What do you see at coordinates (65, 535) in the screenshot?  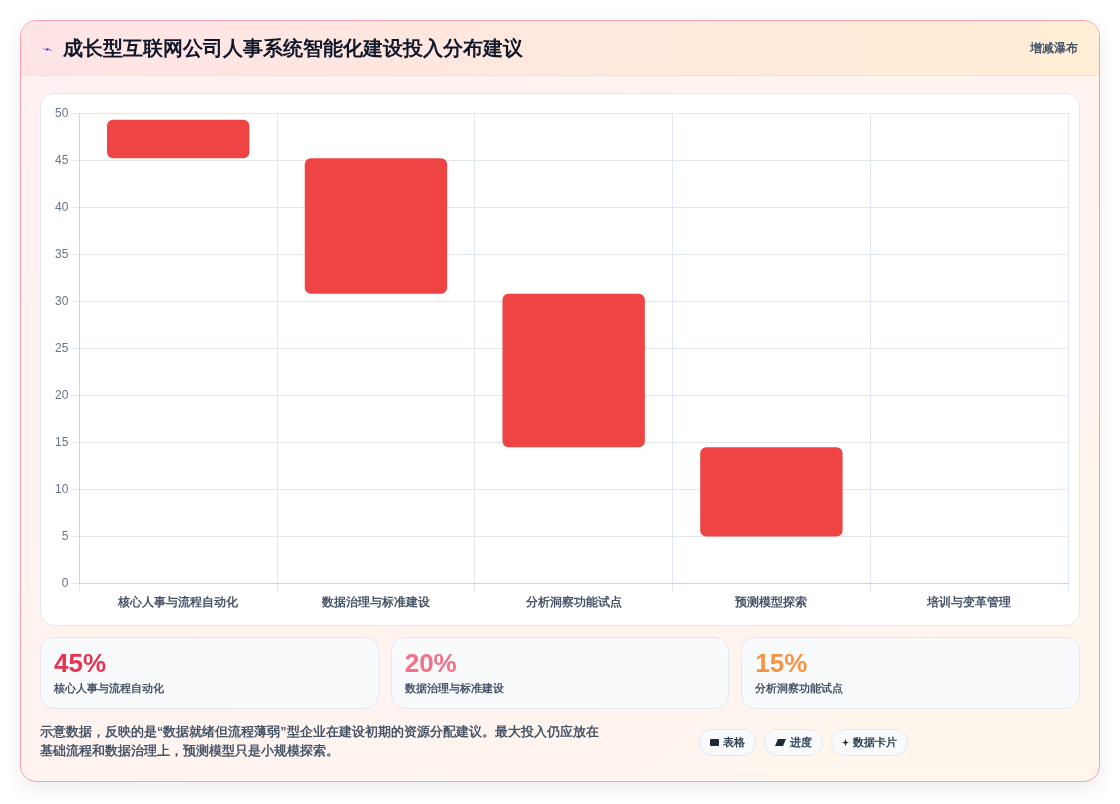 I see `y-tick-label: 5` at bounding box center [65, 535].